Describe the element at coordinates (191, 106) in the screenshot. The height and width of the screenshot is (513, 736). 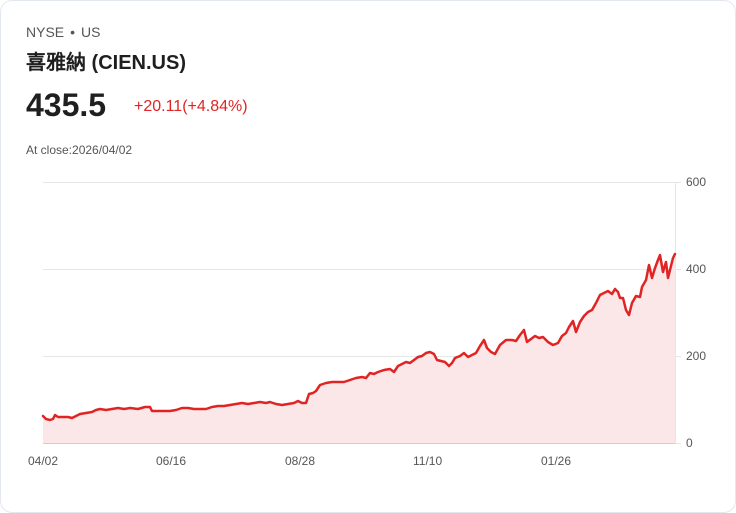
I see `price-change: +20.11(+4.84%)` at that location.